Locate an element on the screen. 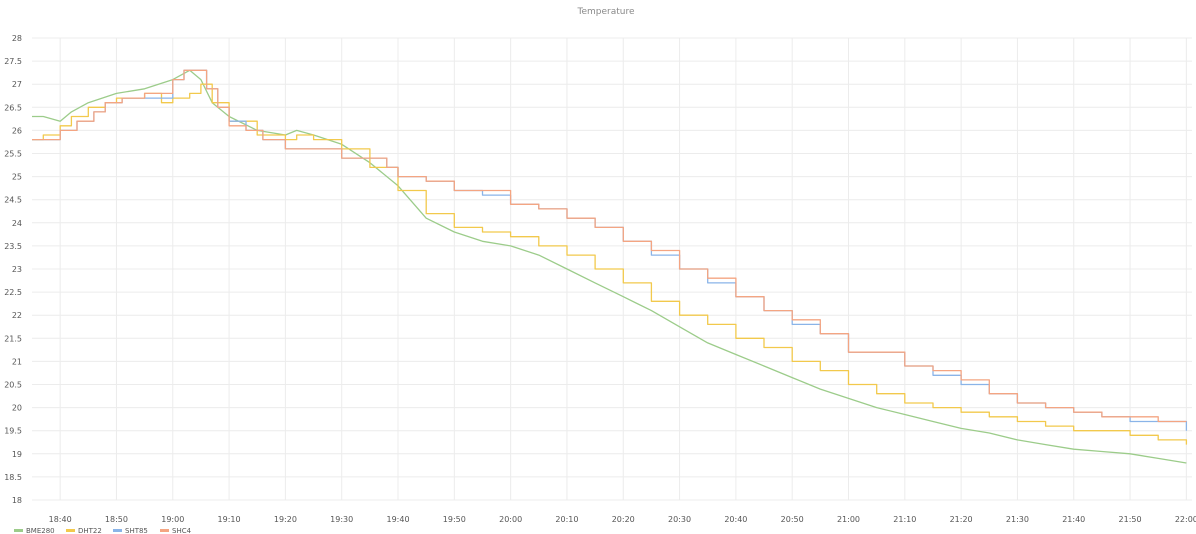 The height and width of the screenshot is (534, 1196). y-tick-label: 26.5 is located at coordinates (13, 107).